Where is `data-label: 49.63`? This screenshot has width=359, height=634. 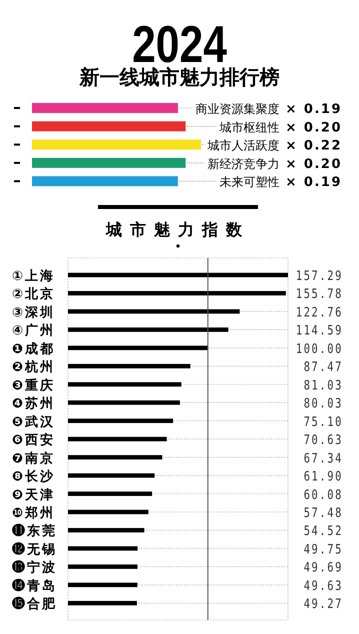 data-label: 49.63 is located at coordinates (323, 586).